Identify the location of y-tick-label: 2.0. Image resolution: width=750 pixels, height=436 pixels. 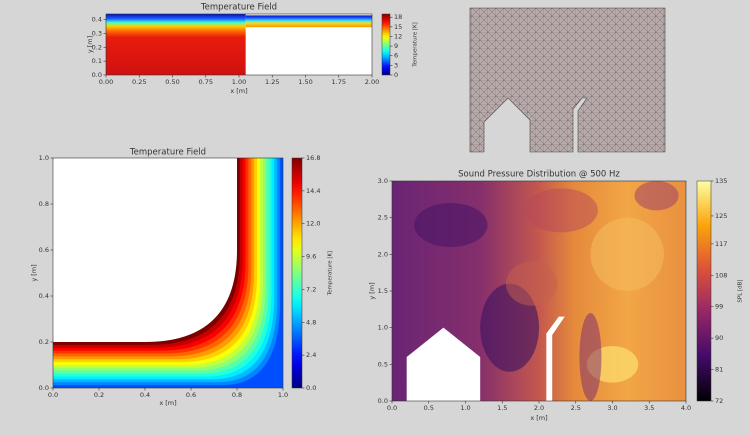
(383, 254).